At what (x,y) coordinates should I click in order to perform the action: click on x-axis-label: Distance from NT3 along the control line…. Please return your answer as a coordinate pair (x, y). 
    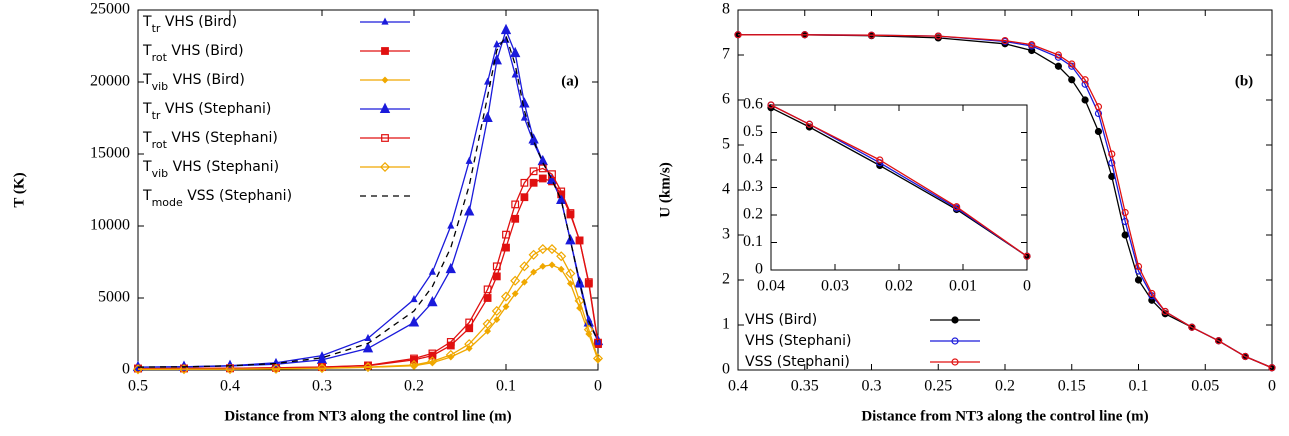
    Looking at the image, I should click on (367, 416).